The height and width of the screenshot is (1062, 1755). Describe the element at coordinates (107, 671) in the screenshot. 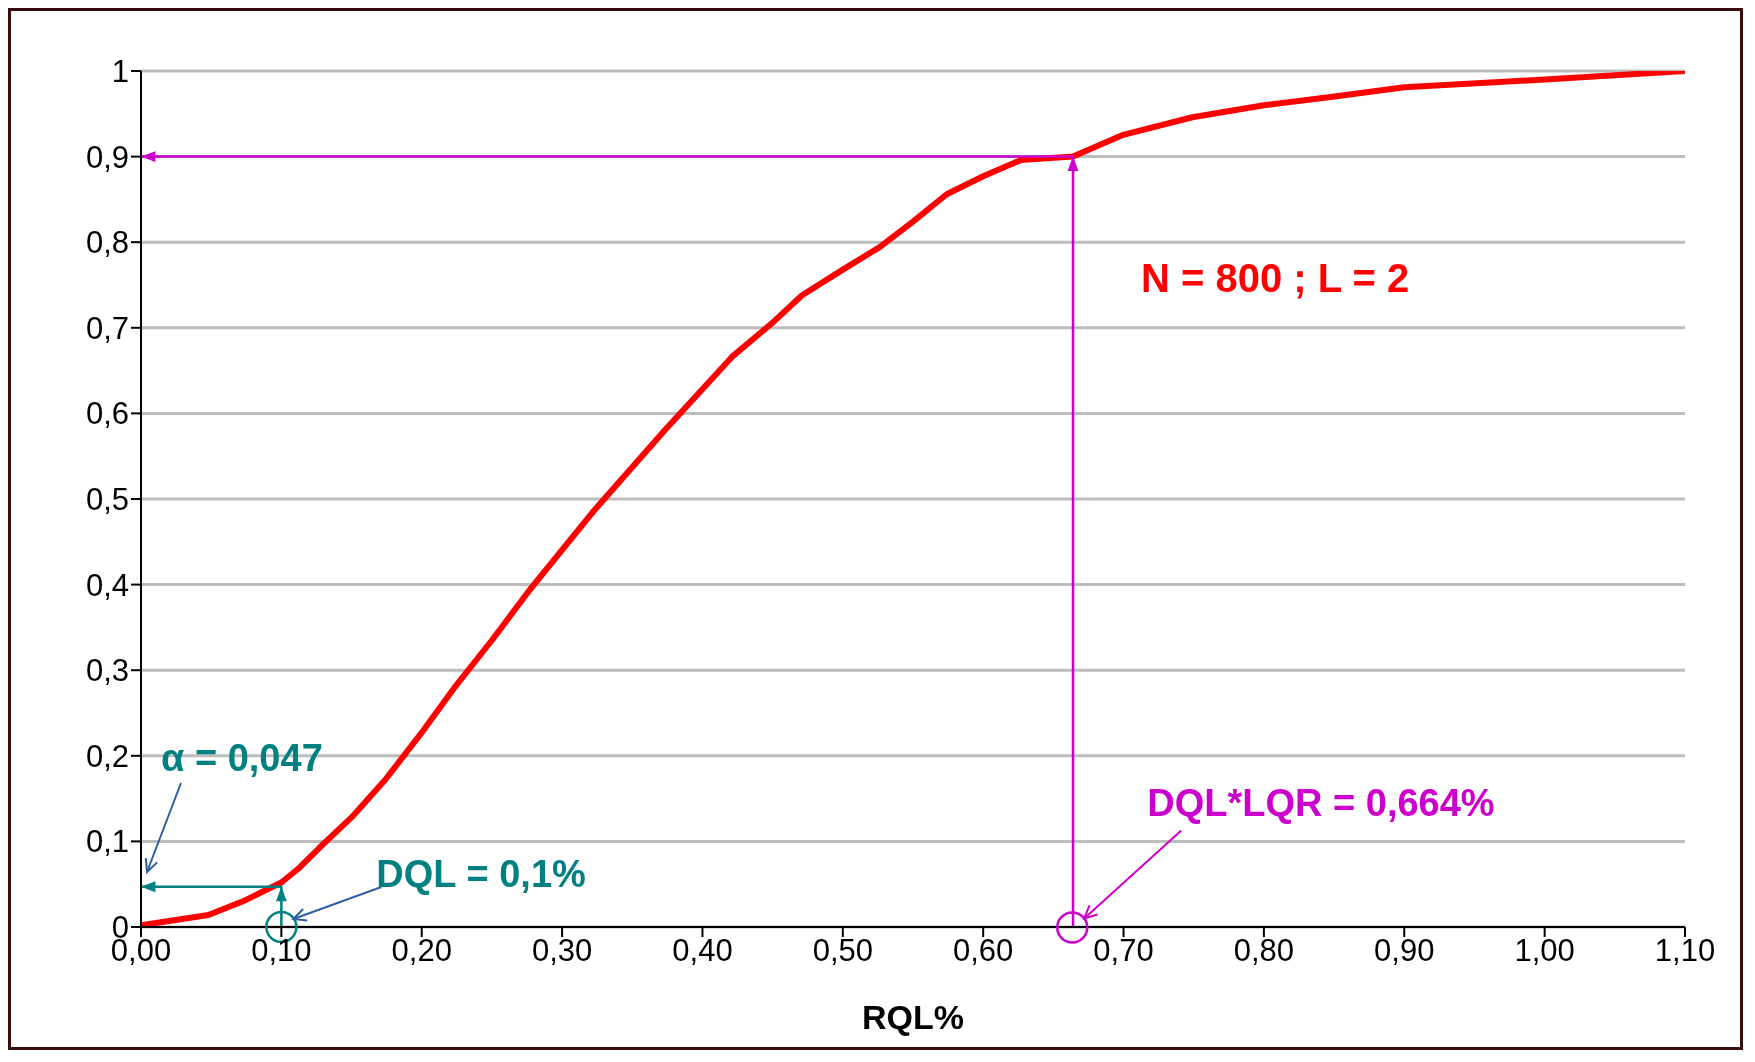

I see `y-tick-label: 0,3` at that location.